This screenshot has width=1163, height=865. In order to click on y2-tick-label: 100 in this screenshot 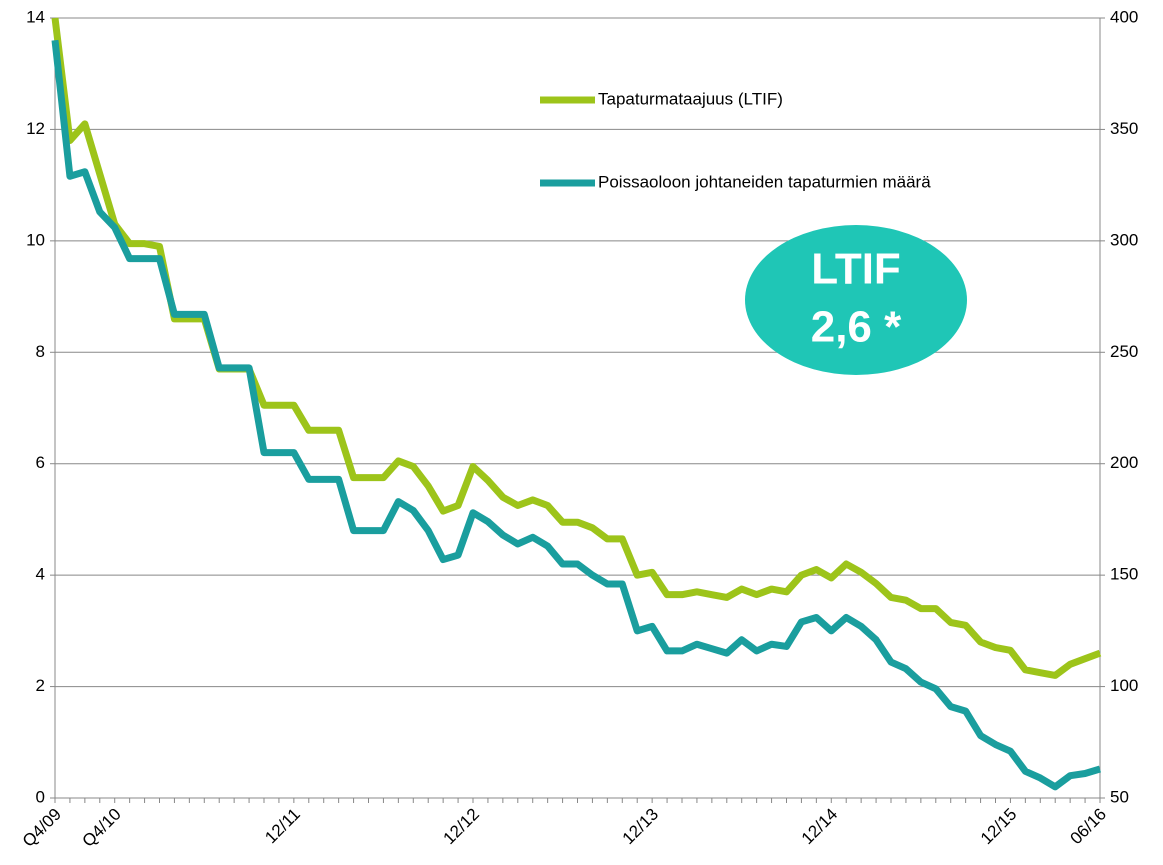, I will do `click(1124, 685)`.